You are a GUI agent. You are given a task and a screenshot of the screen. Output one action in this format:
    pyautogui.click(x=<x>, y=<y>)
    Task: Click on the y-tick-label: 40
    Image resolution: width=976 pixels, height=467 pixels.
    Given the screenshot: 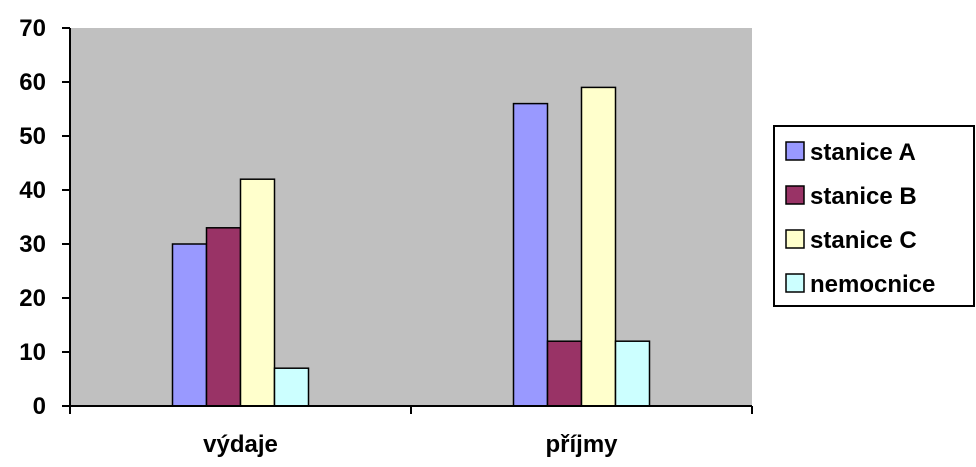 What is the action you would take?
    pyautogui.click(x=32, y=190)
    